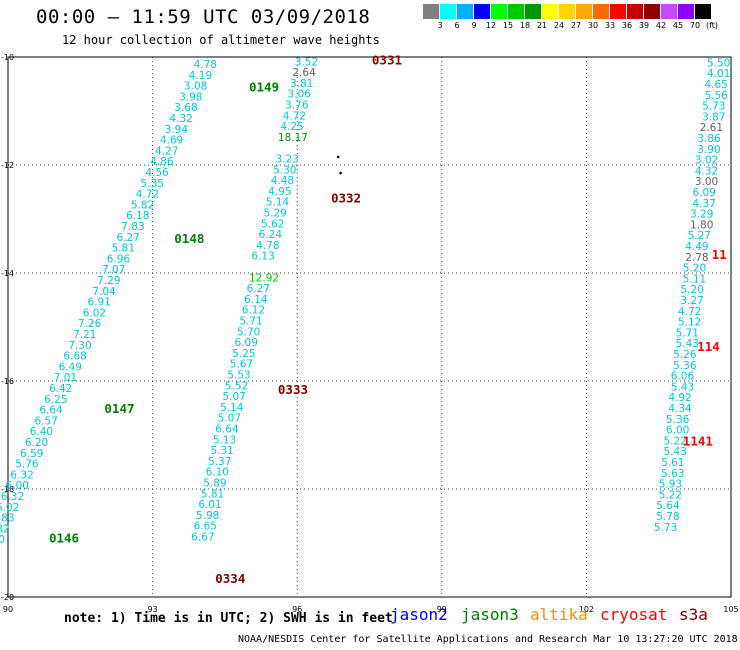  Describe the element at coordinates (221, 451) in the screenshot. I see `swh-value: 5.31` at that location.